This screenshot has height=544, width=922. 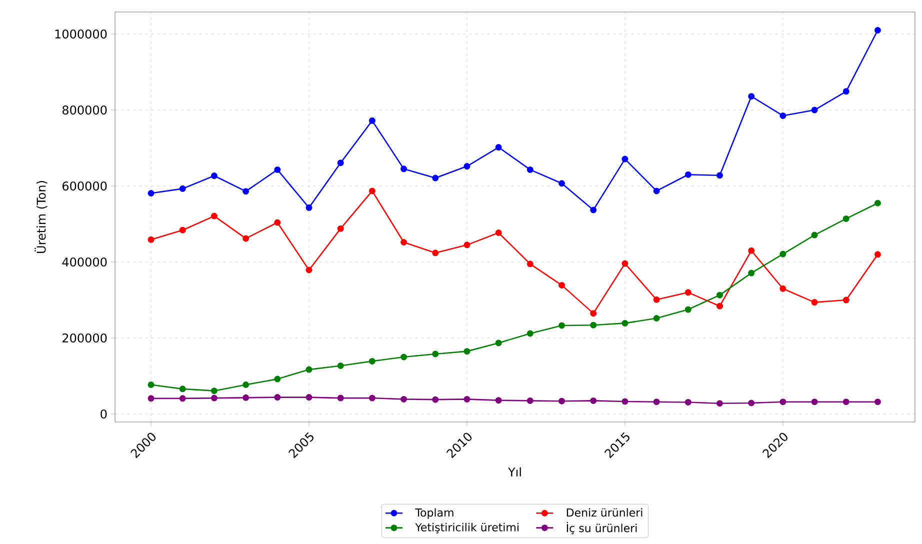 I want to click on y-tick-label: 400000, so click(x=84, y=262).